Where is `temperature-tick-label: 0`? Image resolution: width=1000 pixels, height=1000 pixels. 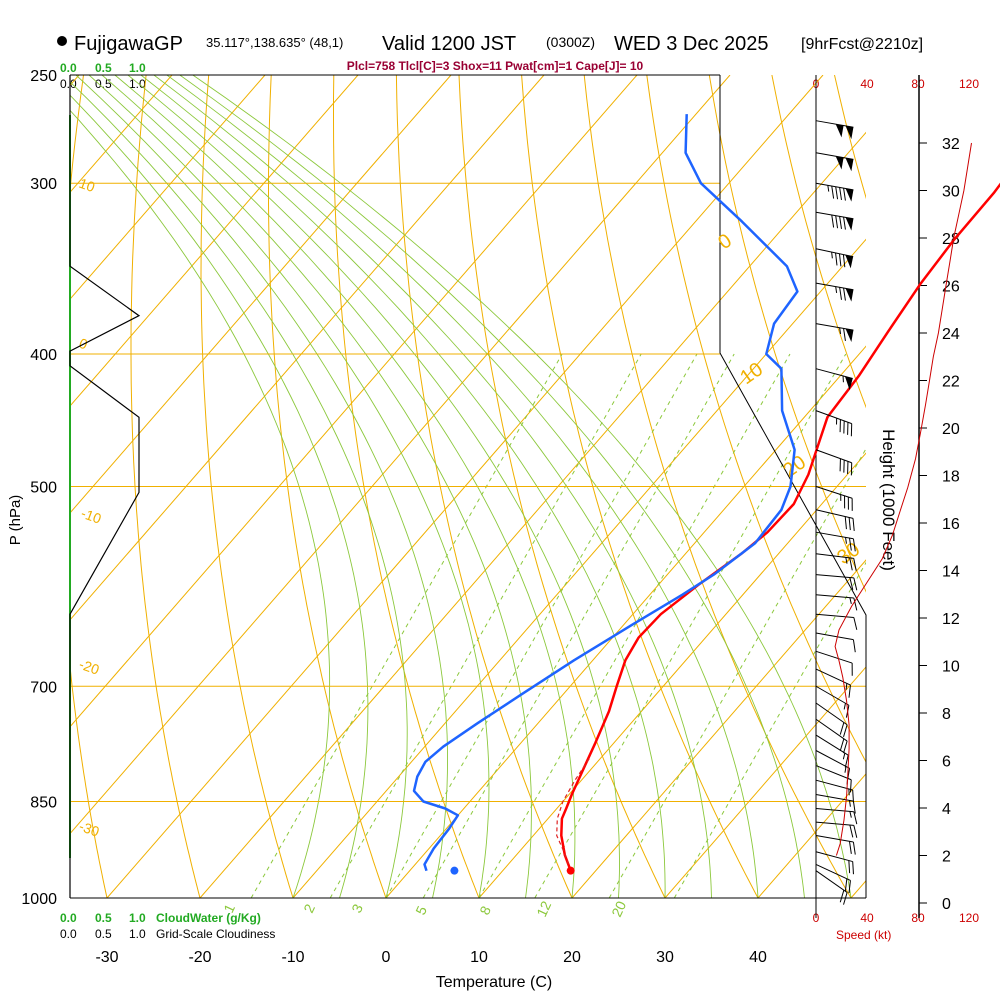 temperature-tick-label: 0 is located at coordinates (386, 957).